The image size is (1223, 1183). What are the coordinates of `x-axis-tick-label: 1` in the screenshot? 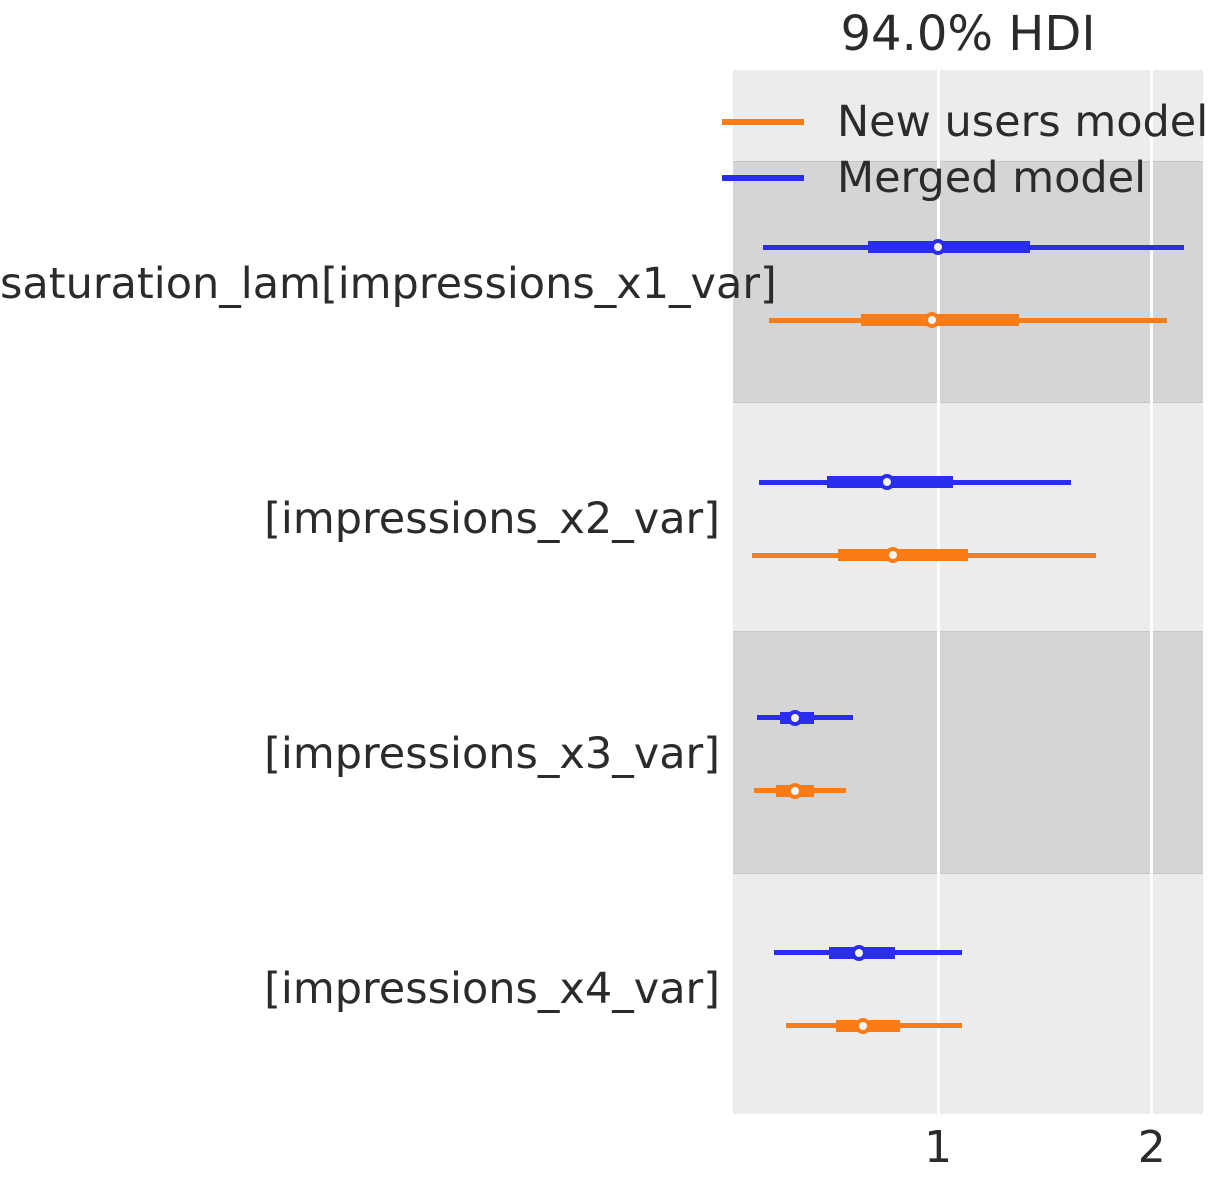 It's located at (938, 1147).